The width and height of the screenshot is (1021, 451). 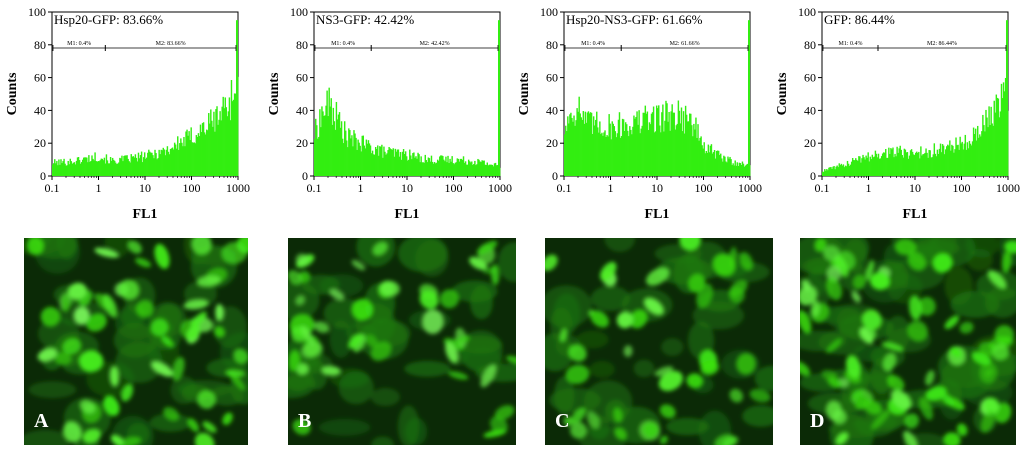 I want to click on x-axis-label: FL1, so click(x=915, y=214).